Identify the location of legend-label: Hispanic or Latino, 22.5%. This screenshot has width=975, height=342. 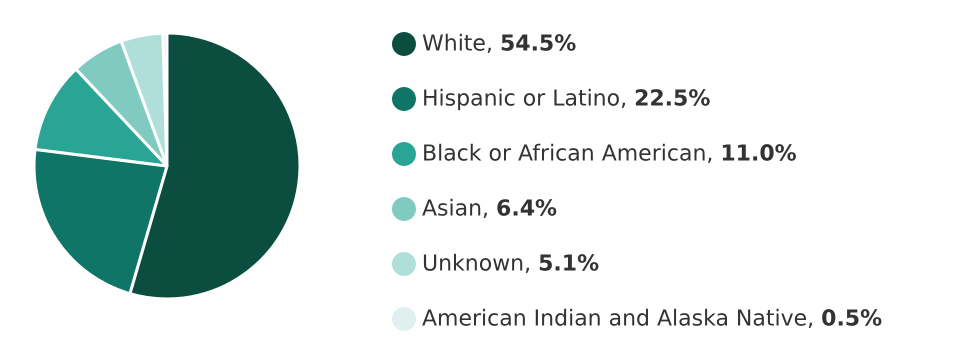
(566, 99).